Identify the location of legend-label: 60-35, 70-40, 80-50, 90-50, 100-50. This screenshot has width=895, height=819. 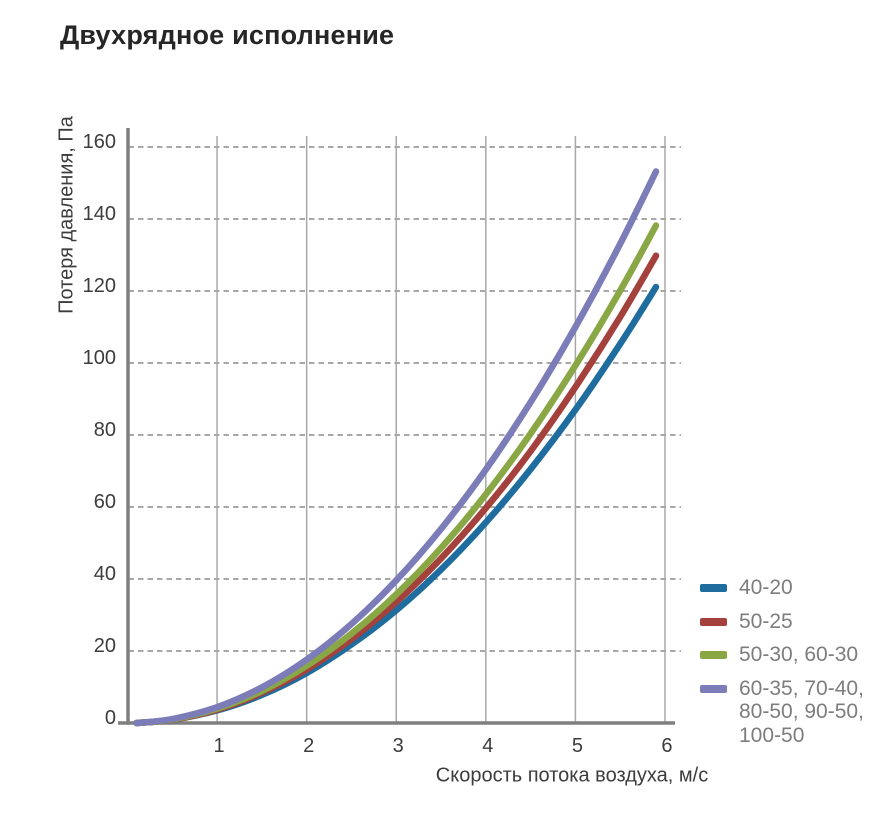
(801, 711).